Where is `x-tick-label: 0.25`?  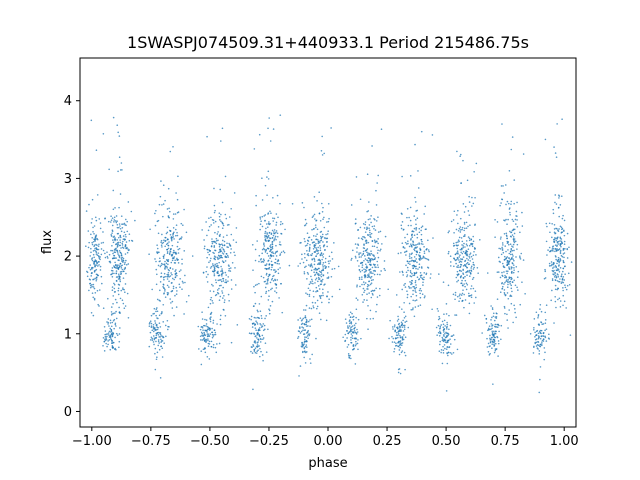
x-tick-label: 0.25 is located at coordinates (387, 441).